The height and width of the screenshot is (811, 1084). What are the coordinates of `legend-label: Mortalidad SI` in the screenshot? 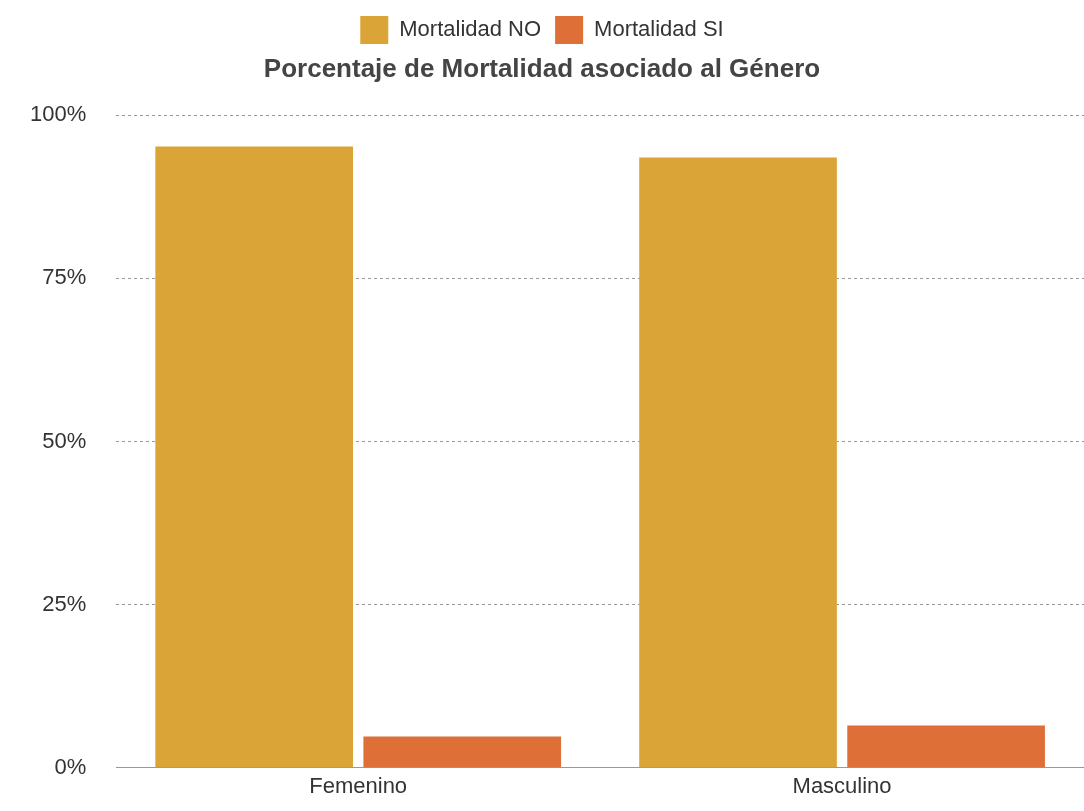 It's located at (659, 29).